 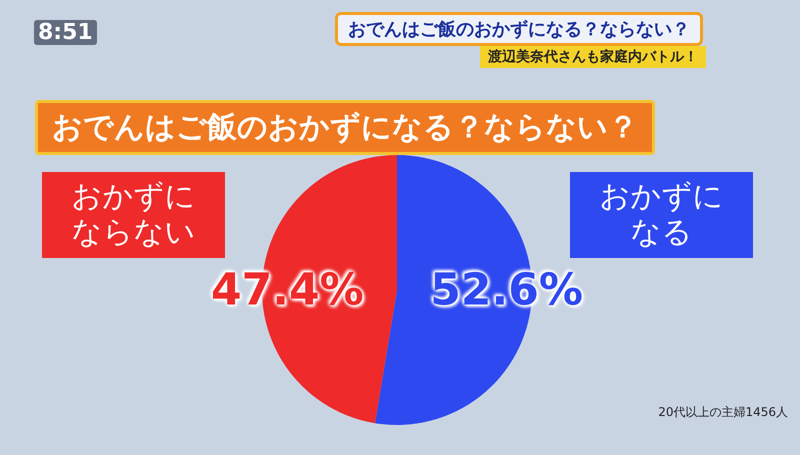 I want to click on text: おでんはご飯のおかずになる？ならない？, so click(x=519, y=29).